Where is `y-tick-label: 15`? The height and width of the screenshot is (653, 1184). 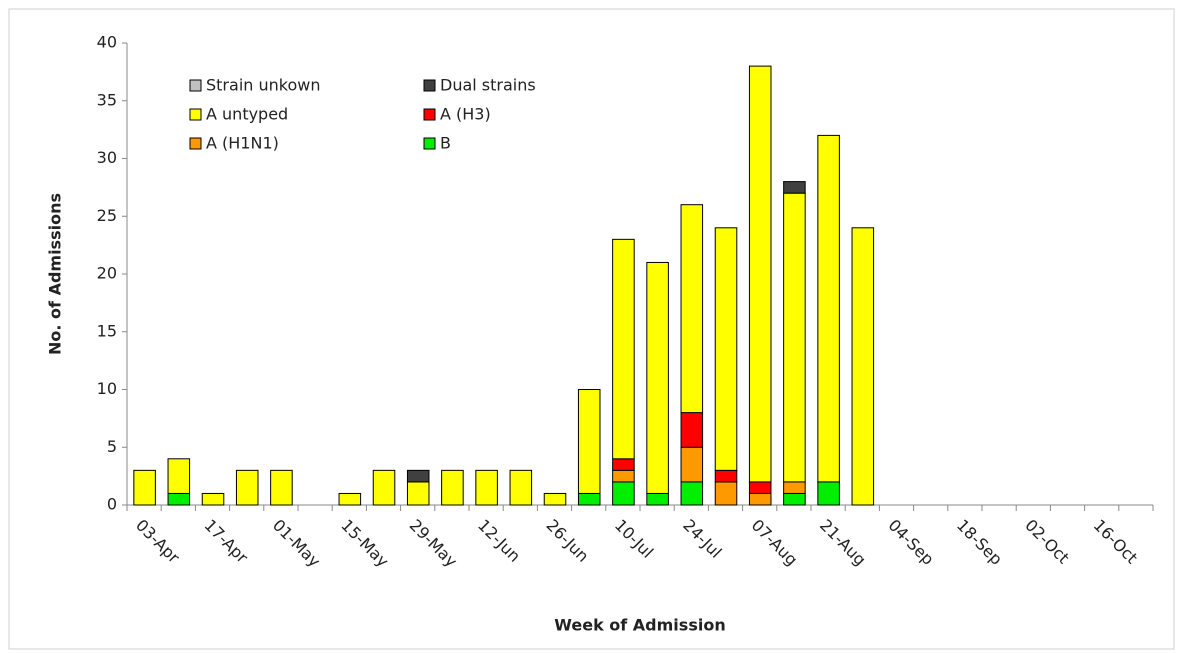
y-tick-label: 15 is located at coordinates (107, 330).